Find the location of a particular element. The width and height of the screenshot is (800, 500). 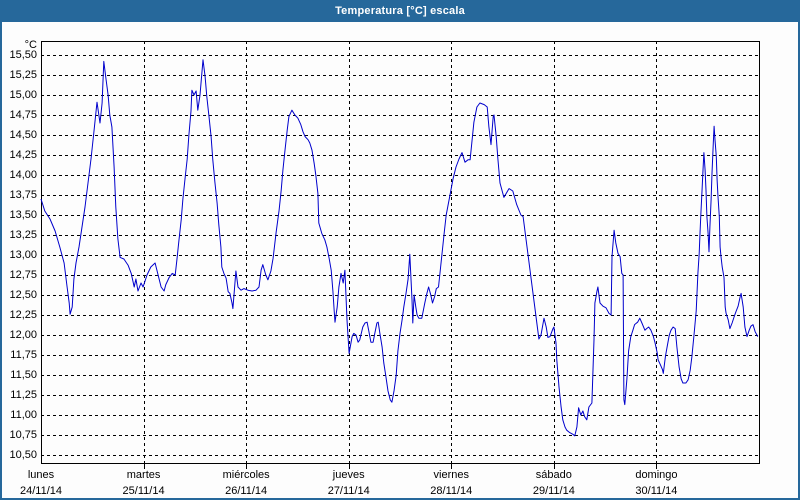

window-title: Temperatura [°C] escala is located at coordinates (400, 11).